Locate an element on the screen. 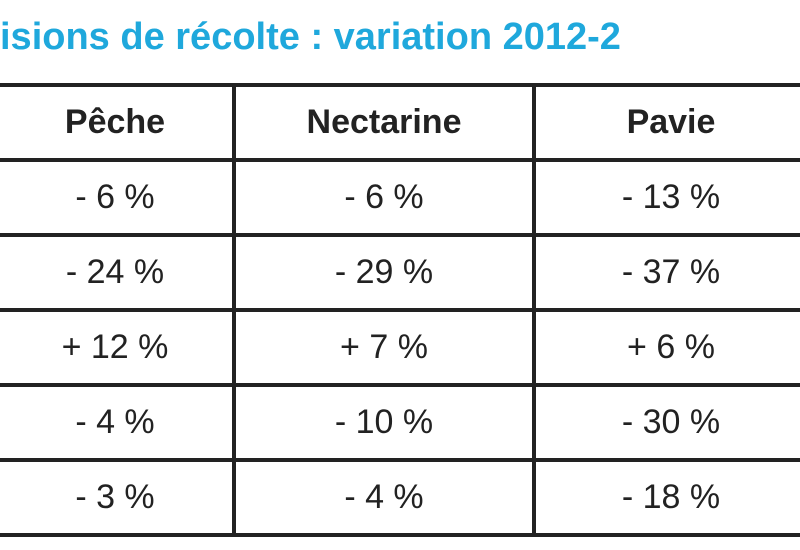 The image size is (800, 550). cell-nectarine: + 7 % is located at coordinates (384, 347).